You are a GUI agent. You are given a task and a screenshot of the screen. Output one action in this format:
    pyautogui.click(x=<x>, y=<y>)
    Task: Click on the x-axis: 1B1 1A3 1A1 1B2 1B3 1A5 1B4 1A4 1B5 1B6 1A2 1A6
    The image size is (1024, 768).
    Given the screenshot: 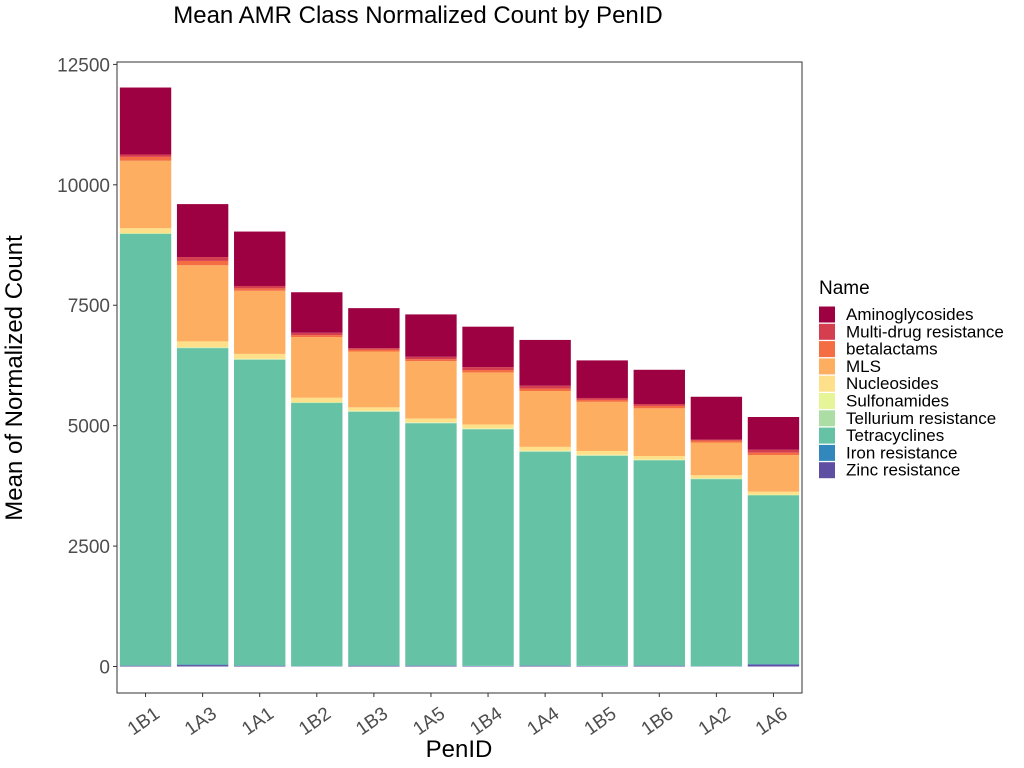 What is the action you would take?
    pyautogui.click(x=458, y=716)
    